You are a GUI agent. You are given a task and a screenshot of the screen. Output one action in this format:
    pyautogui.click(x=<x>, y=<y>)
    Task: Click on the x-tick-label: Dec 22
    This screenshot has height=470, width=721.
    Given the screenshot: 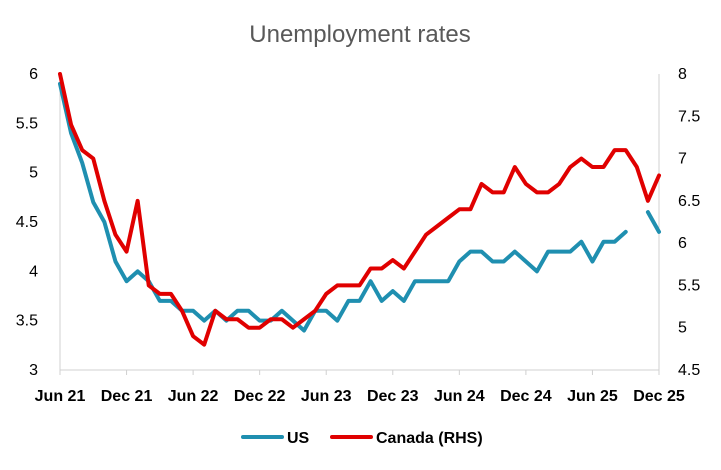 What is the action you would take?
    pyautogui.click(x=260, y=396)
    